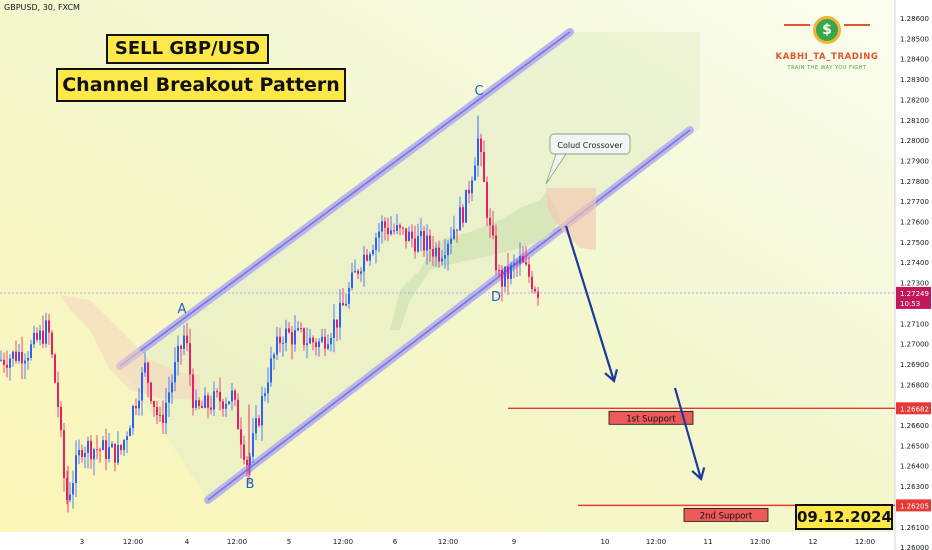 The width and height of the screenshot is (932, 550). I want to click on brand-name: KABHI_TA_TRADING, so click(827, 57).